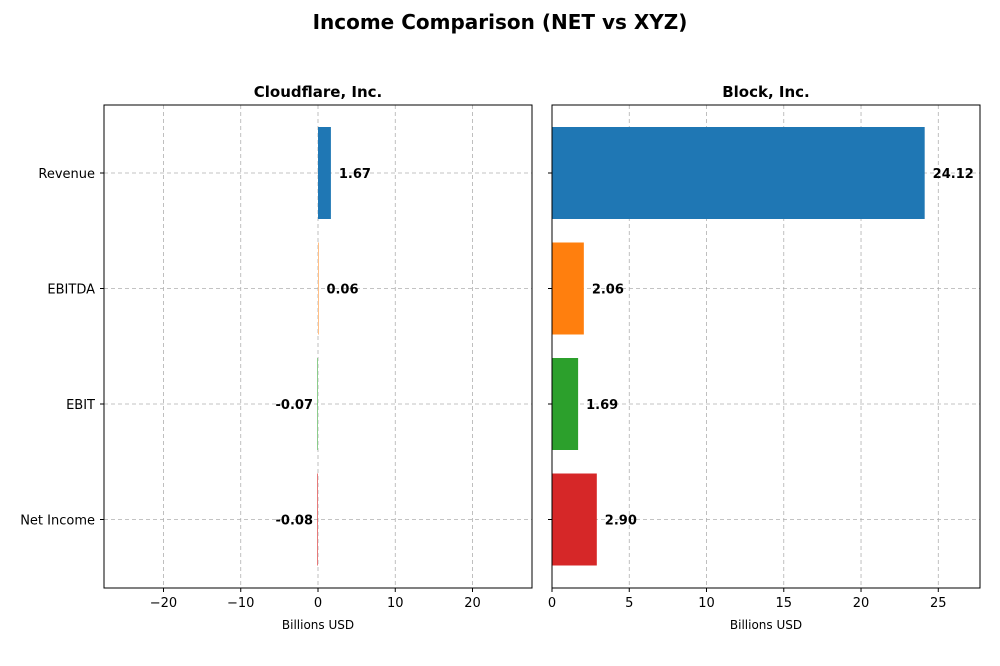 The width and height of the screenshot is (1000, 666). Describe the element at coordinates (500, 22) in the screenshot. I see `figure-title: Income Comparison (NET vs XYZ)` at that location.